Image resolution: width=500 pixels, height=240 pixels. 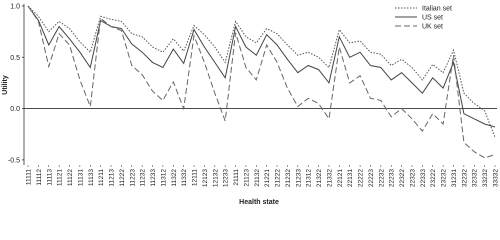 I want to click on x-tick-label: 11131, so click(x=80, y=177).